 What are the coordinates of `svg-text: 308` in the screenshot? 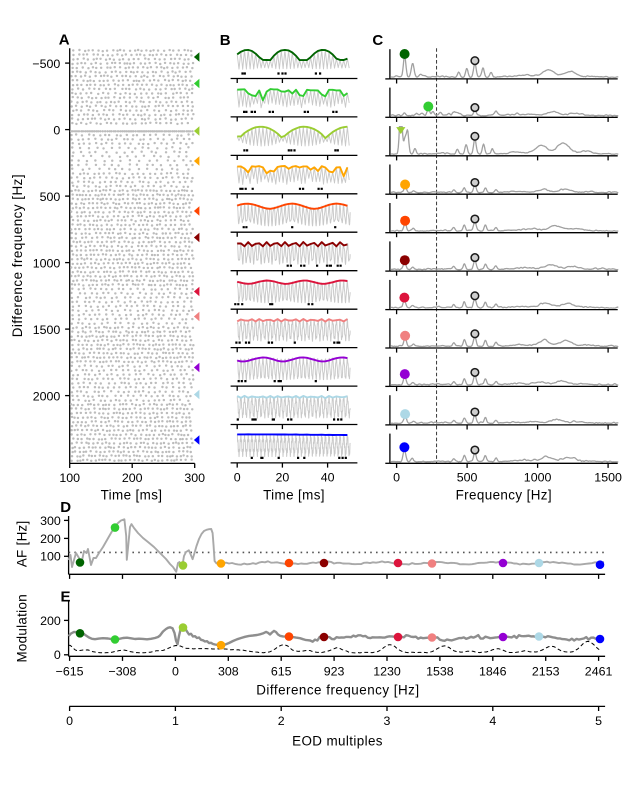 It's located at (228, 672).